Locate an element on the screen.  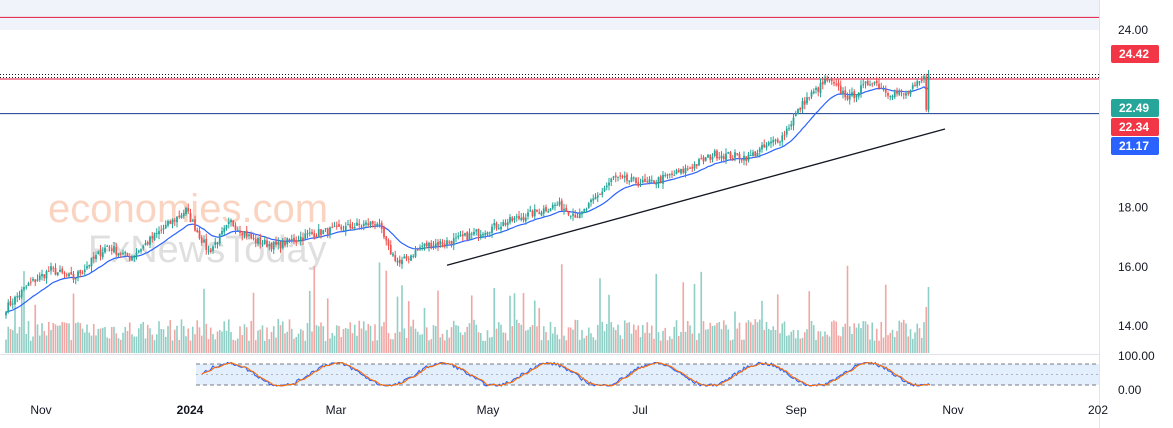
price-badge is located at coordinates (1135, 54).